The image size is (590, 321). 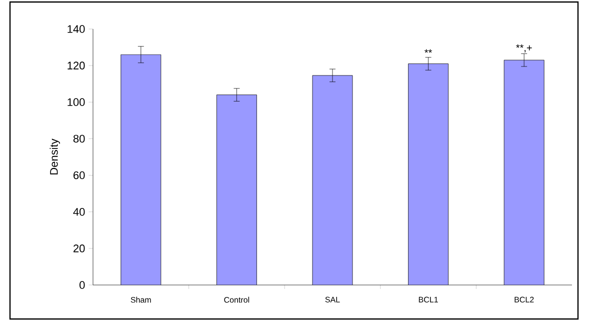 What do you see at coordinates (524, 48) in the screenshot?
I see `annotation: **,+` at bounding box center [524, 48].